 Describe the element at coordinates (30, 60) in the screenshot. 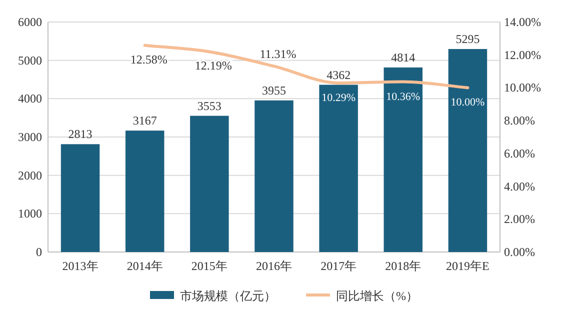

I see `y-tick-label: 5000` at that location.